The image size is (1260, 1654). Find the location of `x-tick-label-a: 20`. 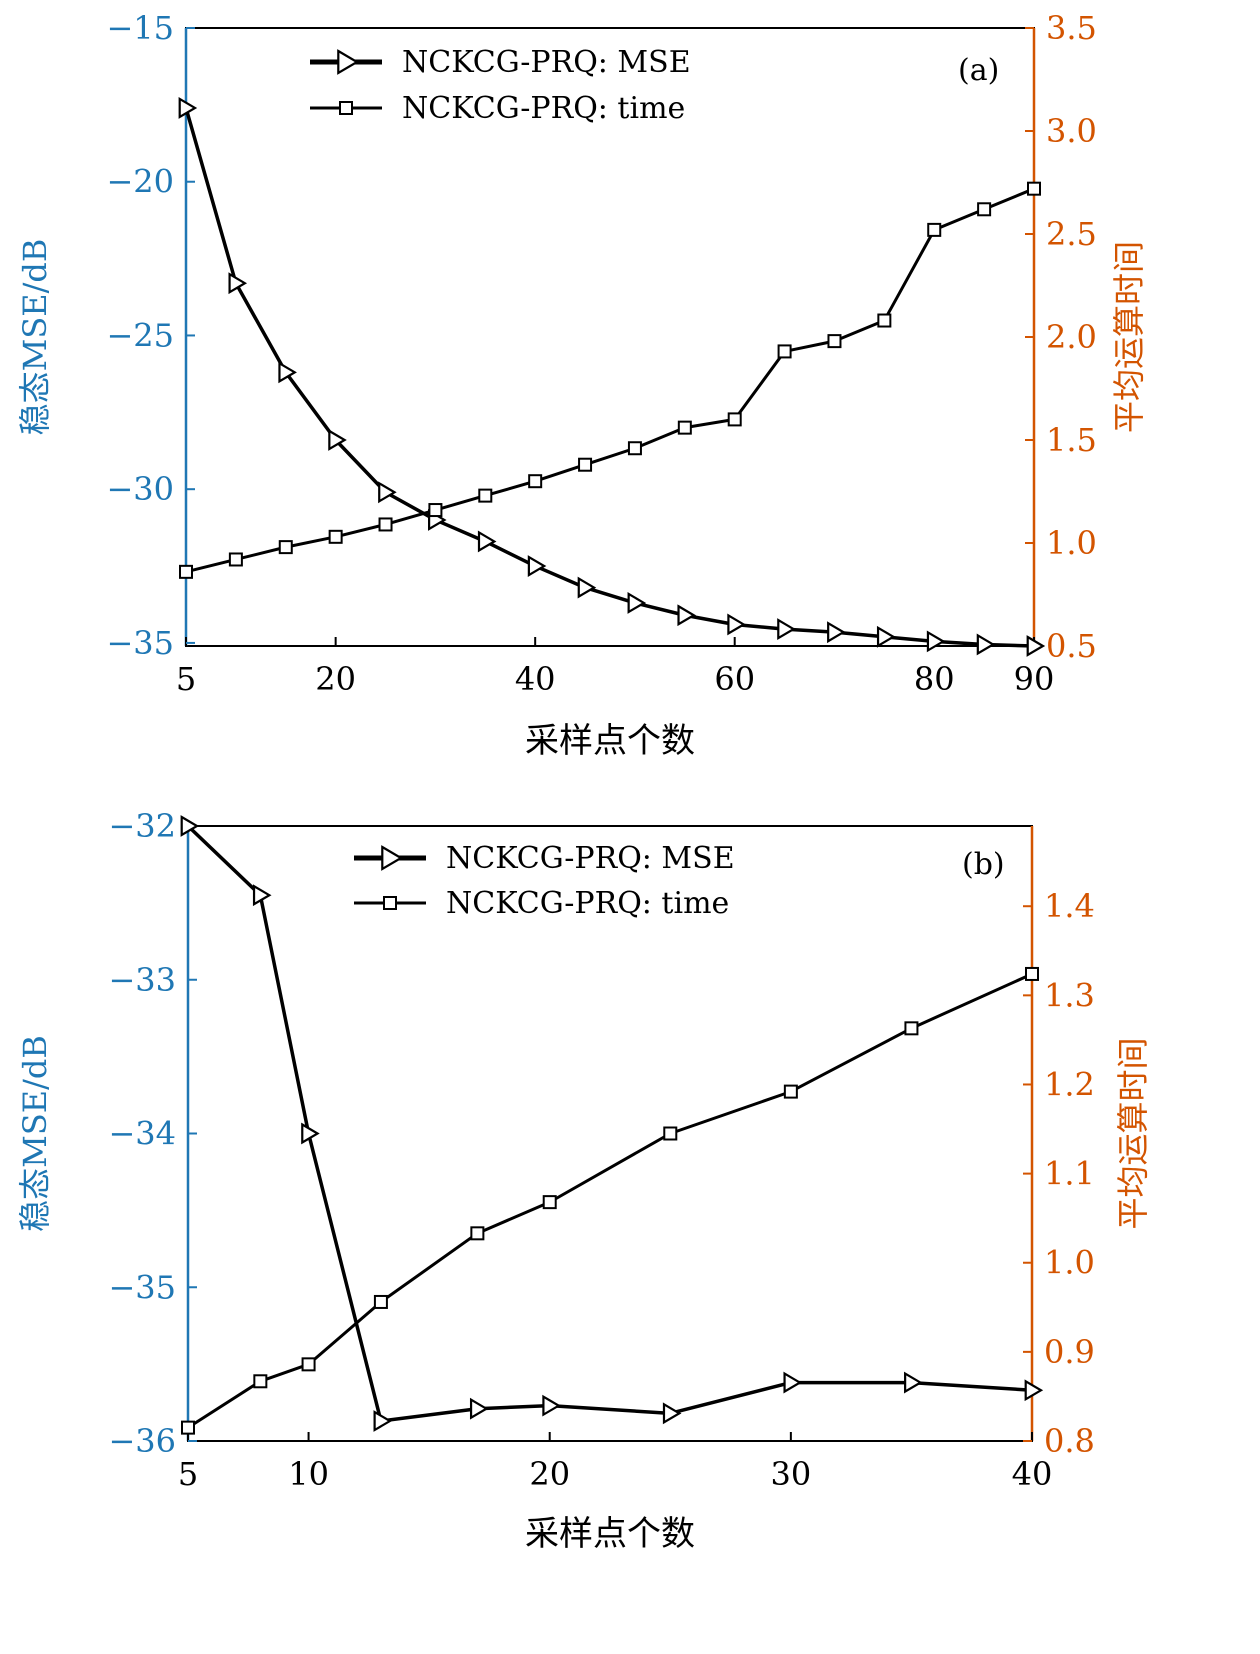

x-tick-label-a: 20 is located at coordinates (335, 679).